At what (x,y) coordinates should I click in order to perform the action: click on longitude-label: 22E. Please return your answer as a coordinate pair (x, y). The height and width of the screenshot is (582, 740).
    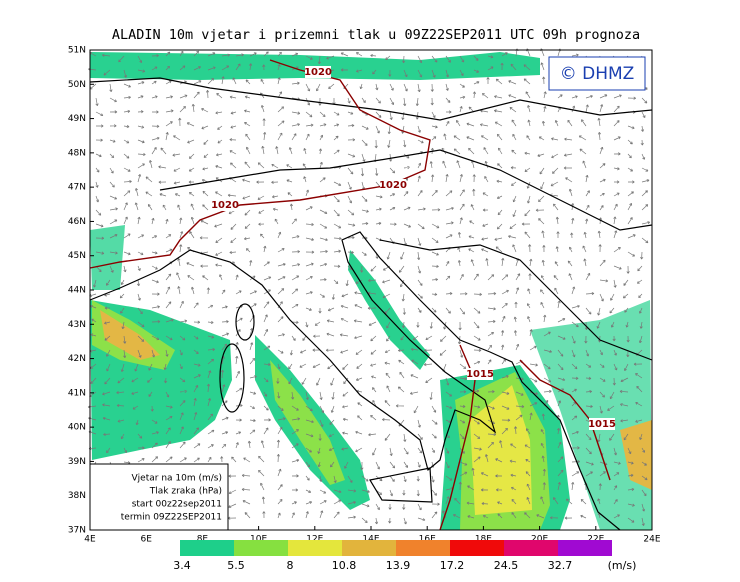
    Looking at the image, I should click on (595, 540).